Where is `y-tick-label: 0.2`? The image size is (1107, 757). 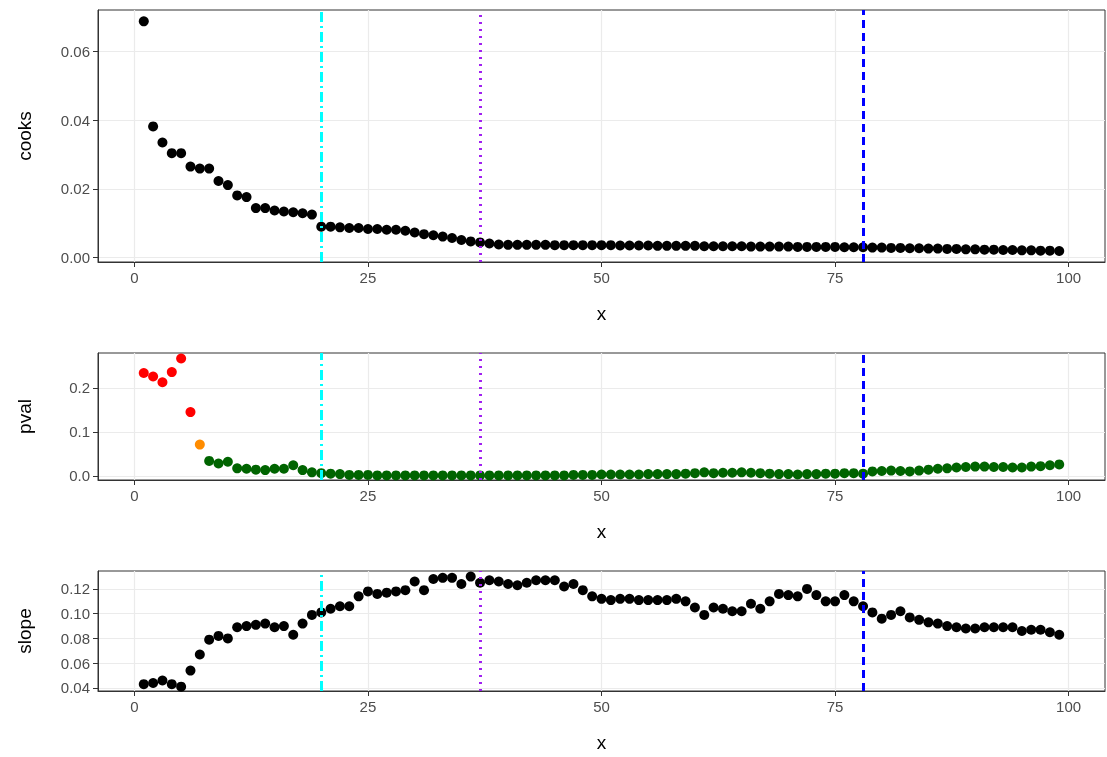 y-tick-label: 0.2 is located at coordinates (79, 388).